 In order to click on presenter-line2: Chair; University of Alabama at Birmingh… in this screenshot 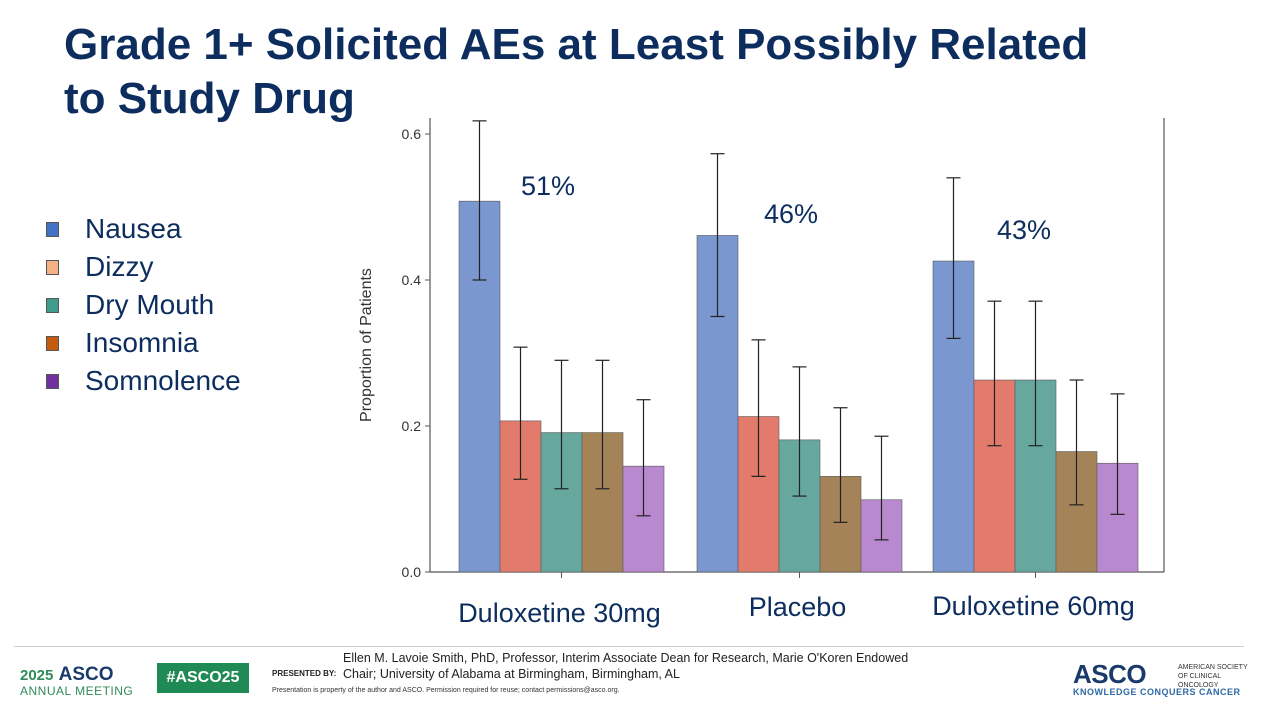, I will do `click(511, 674)`.